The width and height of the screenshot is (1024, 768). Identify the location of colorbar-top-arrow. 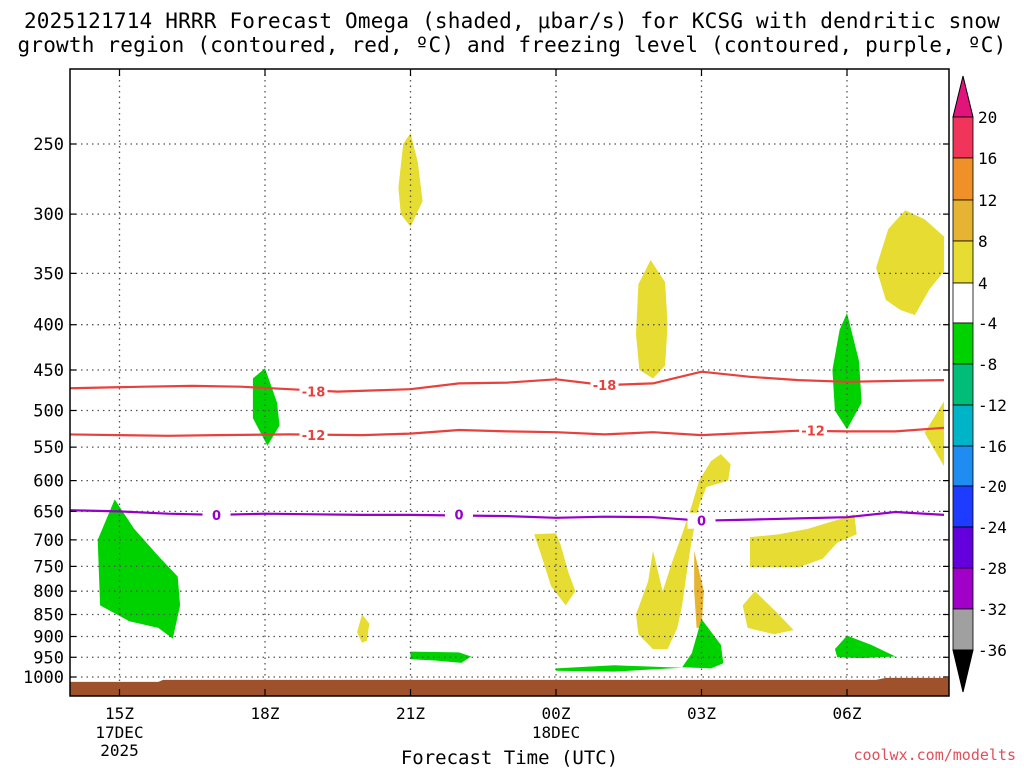
(963, 96).